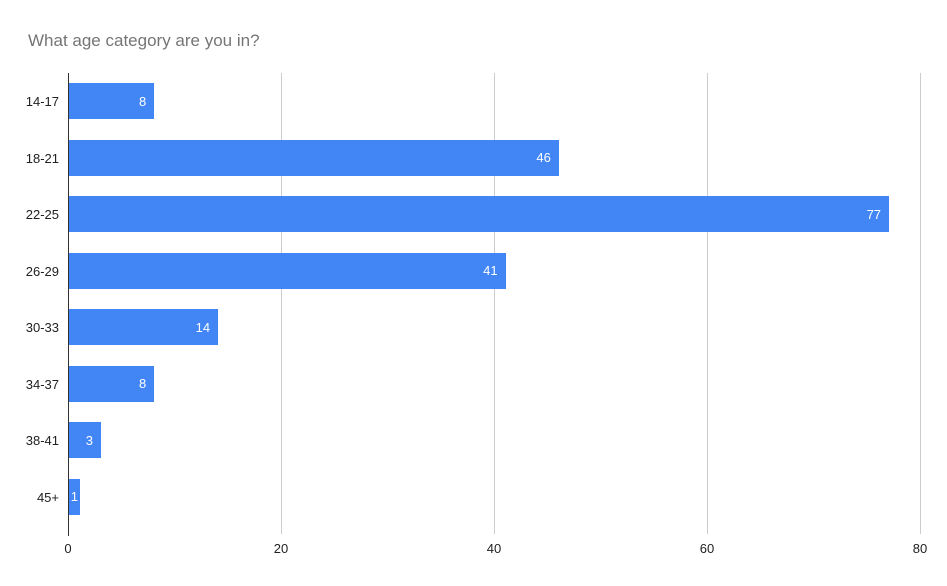  Describe the element at coordinates (473, 327) in the screenshot. I see `bar-row: 30-33 14` at that location.